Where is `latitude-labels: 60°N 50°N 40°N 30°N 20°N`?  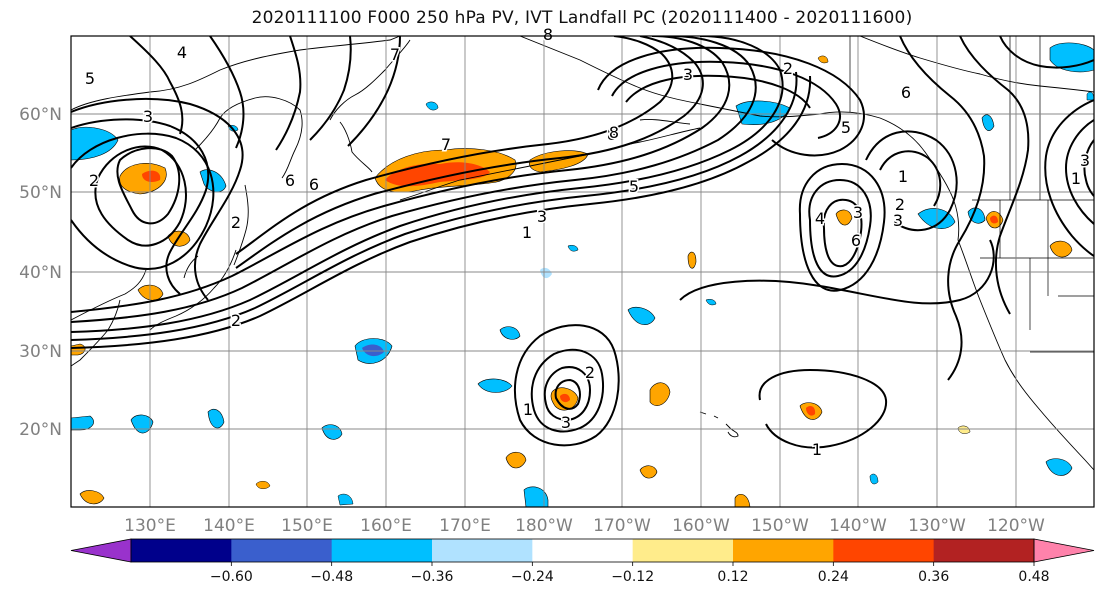 latitude-labels: 60°N 50°N 40°N 30°N 20°N is located at coordinates (40, 272).